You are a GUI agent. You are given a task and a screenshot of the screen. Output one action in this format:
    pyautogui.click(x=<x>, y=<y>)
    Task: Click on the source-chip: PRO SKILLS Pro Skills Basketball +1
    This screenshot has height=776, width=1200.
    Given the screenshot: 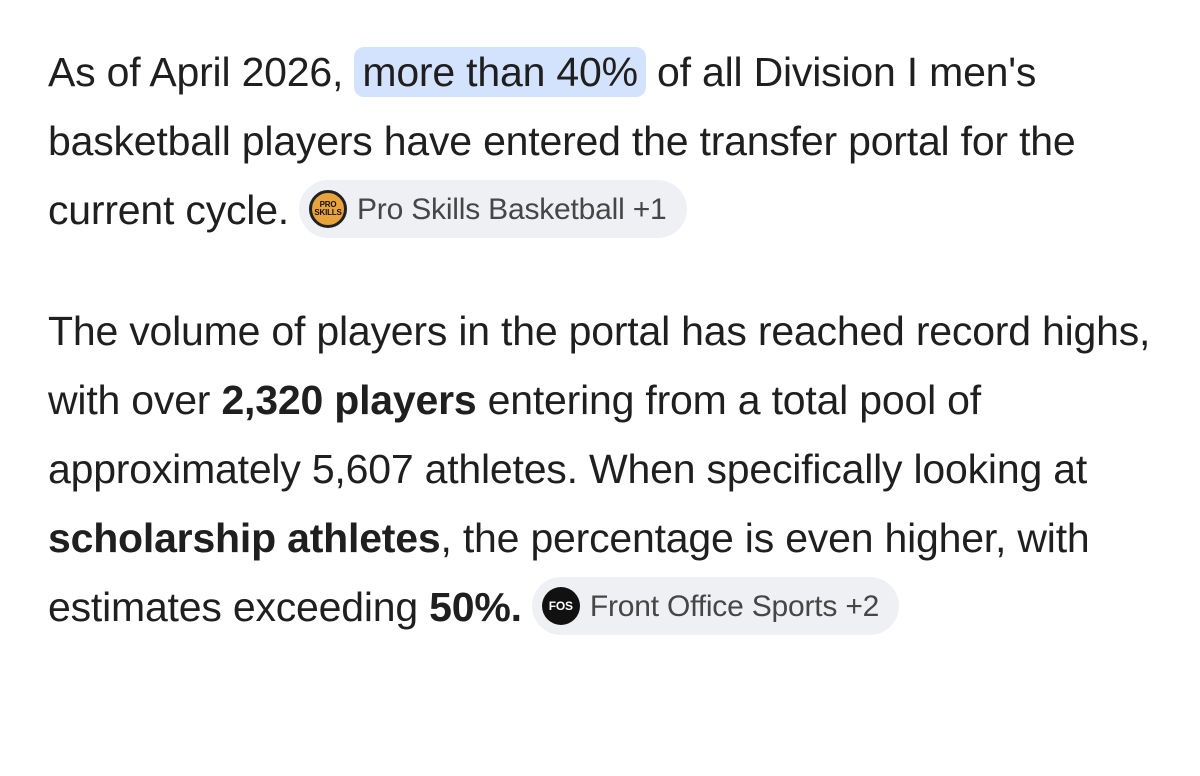 What is the action you would take?
    pyautogui.click(x=493, y=209)
    